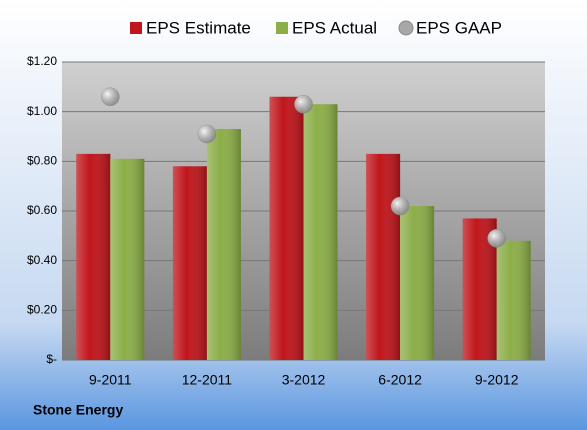 The height and width of the screenshot is (430, 587). Describe the element at coordinates (304, 380) in the screenshot. I see `x-tick-label: 3-2012` at that location.